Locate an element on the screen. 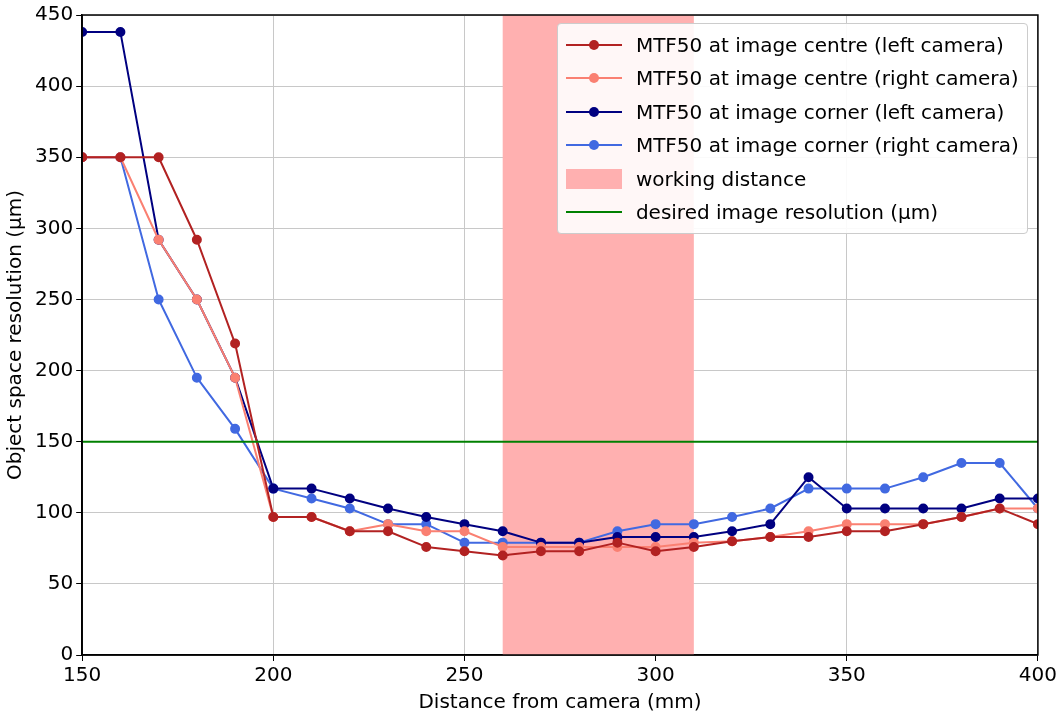 The image size is (1060, 717). y-tick-label: 400 is located at coordinates (54, 84).